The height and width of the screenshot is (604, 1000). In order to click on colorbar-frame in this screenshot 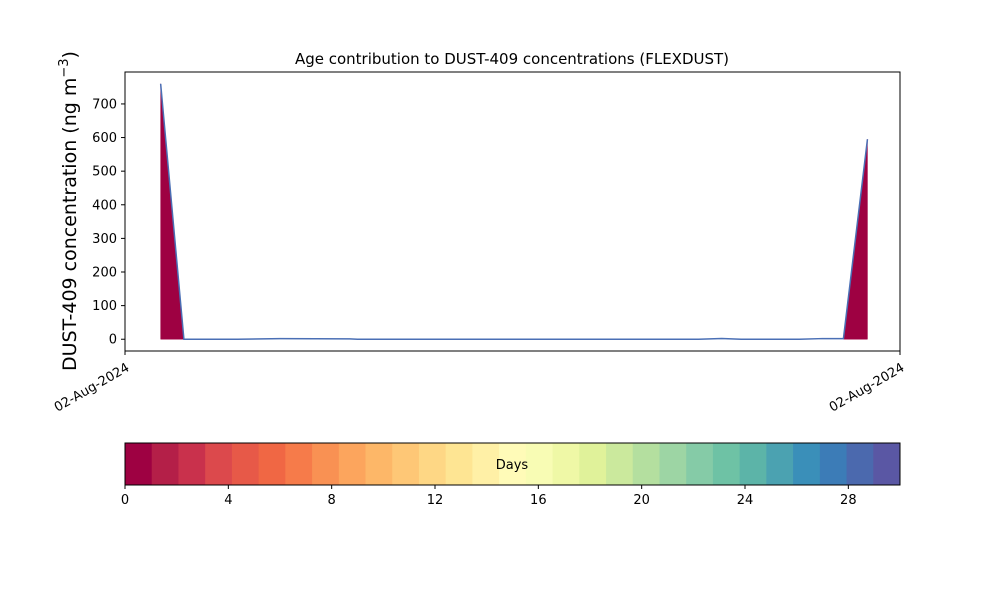, I will do `click(512, 464)`.